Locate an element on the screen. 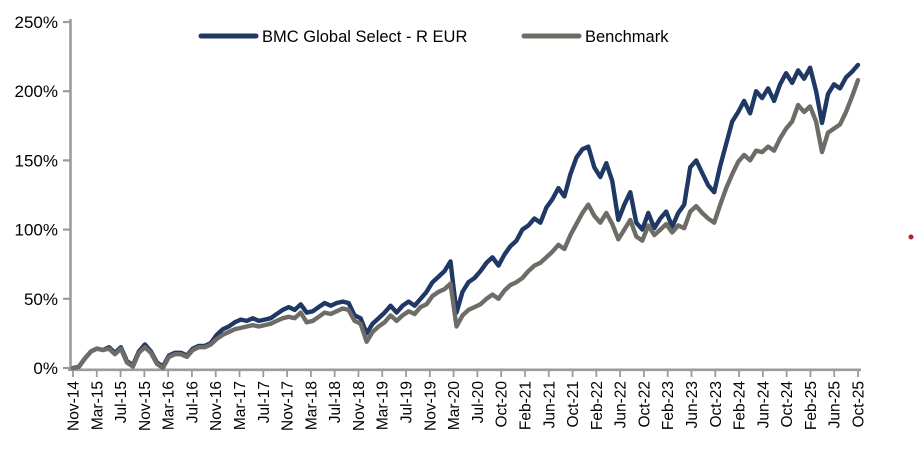  x-tick-label: Feb-21 is located at coordinates (525, 405).